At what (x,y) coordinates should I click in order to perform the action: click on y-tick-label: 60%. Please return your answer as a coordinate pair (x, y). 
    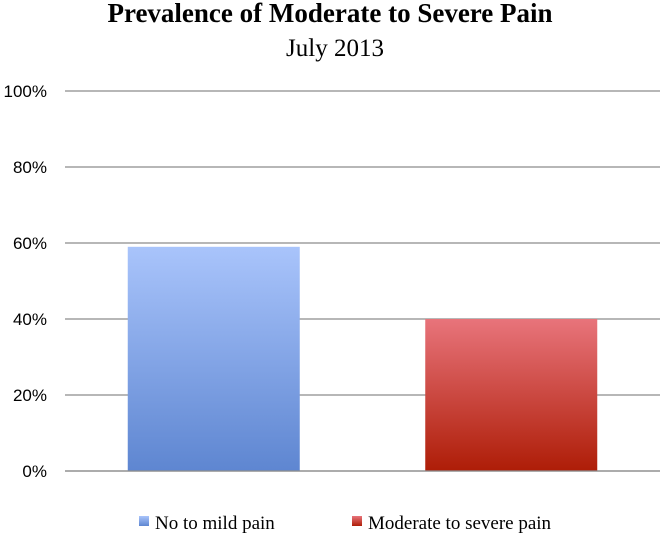
    Looking at the image, I should click on (30, 243).